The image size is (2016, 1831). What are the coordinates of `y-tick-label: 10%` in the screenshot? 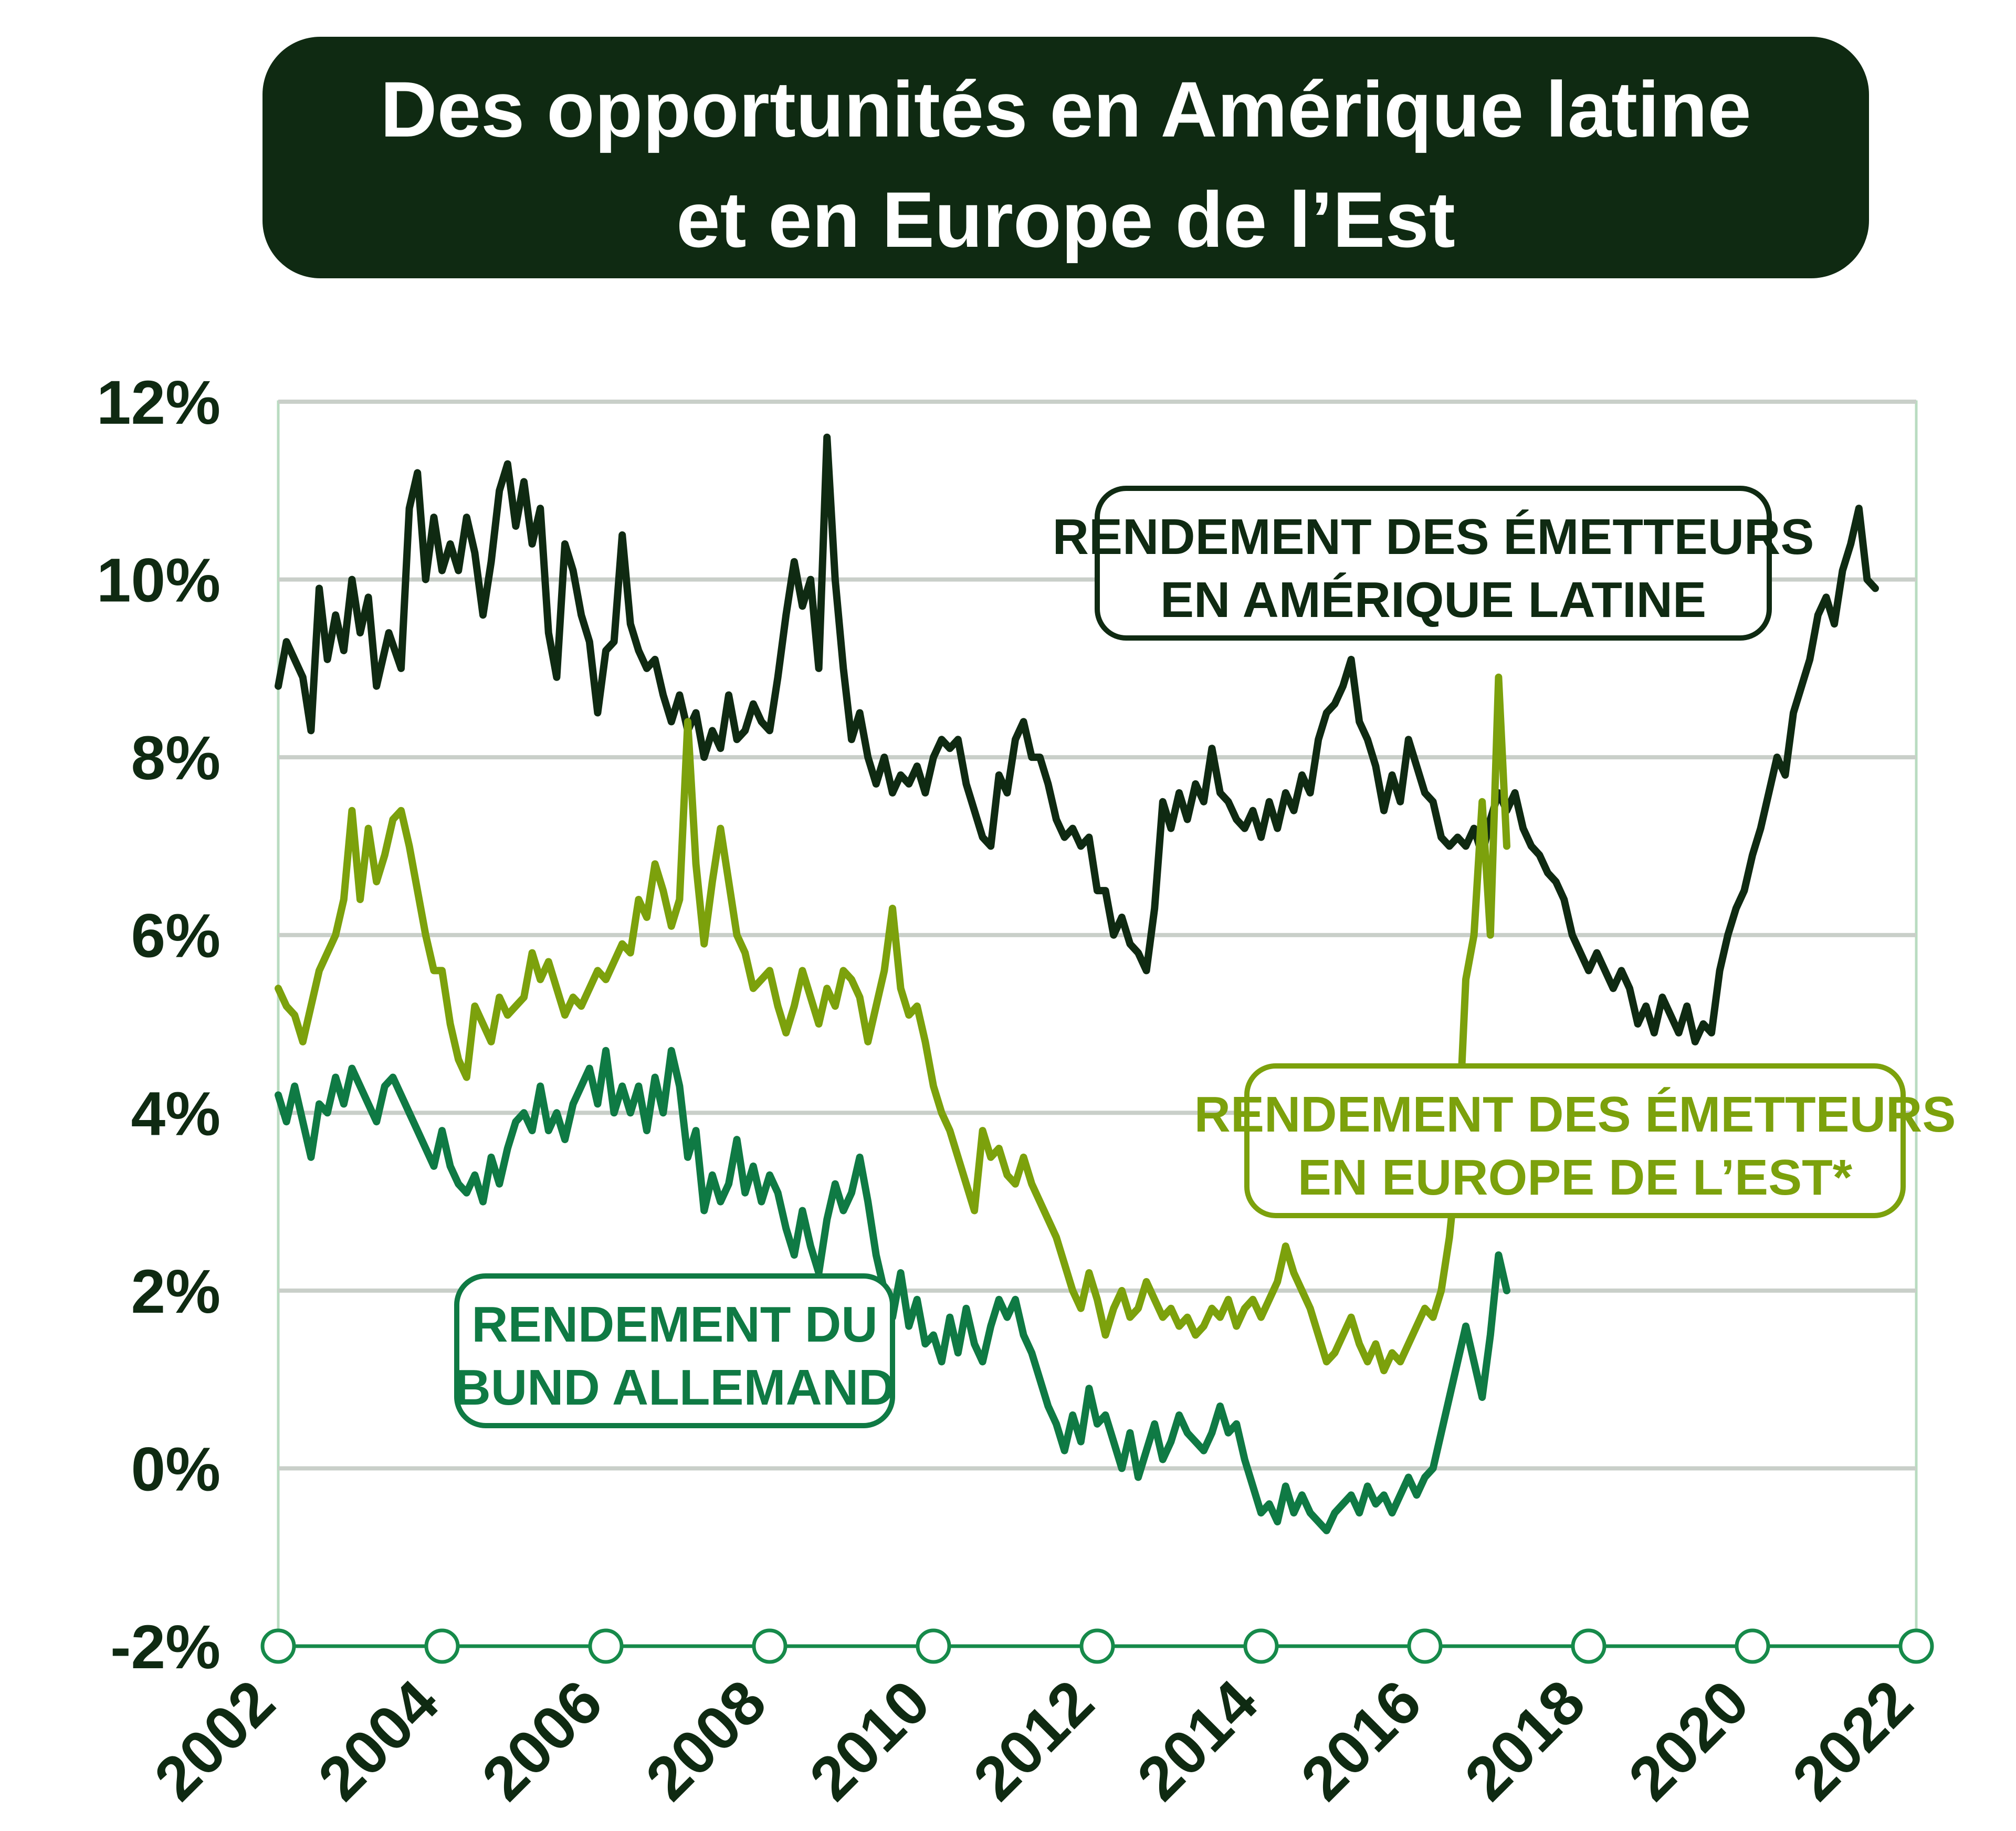 It's located at (158, 580).